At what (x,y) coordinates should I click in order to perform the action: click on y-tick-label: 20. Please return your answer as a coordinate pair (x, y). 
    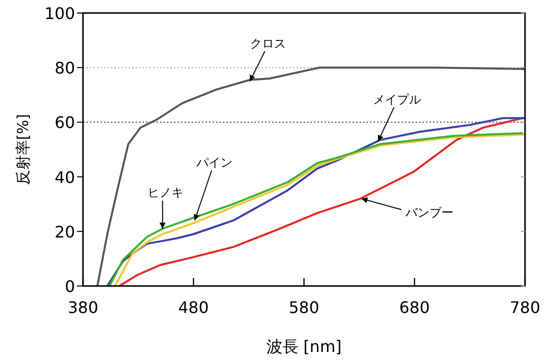
    Looking at the image, I should click on (64, 232).